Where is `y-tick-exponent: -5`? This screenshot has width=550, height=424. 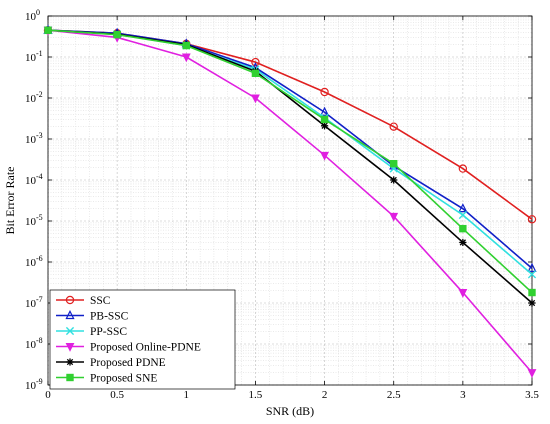 y-tick-exponent: -5 is located at coordinates (39, 217).